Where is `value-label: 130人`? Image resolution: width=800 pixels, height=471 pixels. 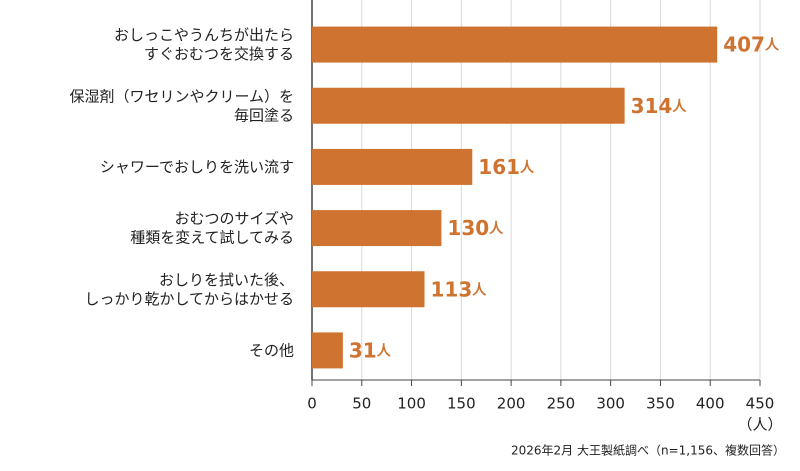 value-label: 130人 is located at coordinates (475, 228).